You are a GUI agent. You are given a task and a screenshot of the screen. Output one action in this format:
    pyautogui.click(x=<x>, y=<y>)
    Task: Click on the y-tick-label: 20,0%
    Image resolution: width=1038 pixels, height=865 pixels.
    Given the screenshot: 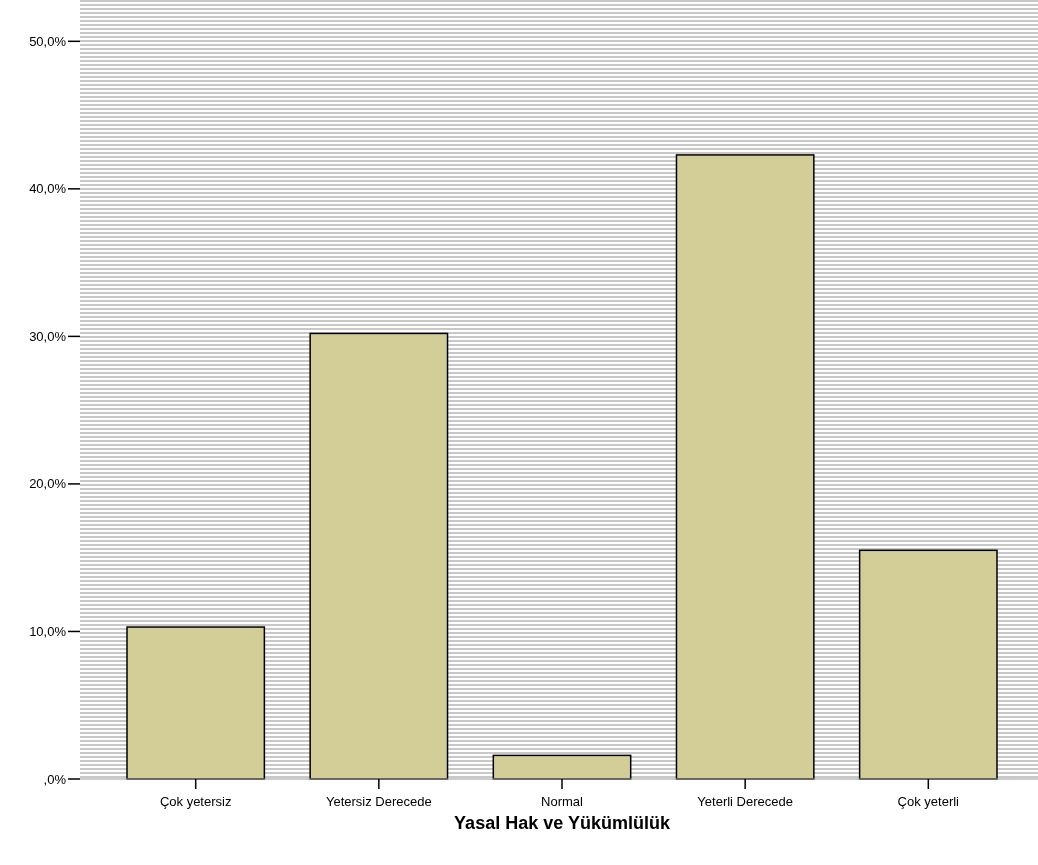 What is the action you would take?
    pyautogui.click(x=48, y=484)
    